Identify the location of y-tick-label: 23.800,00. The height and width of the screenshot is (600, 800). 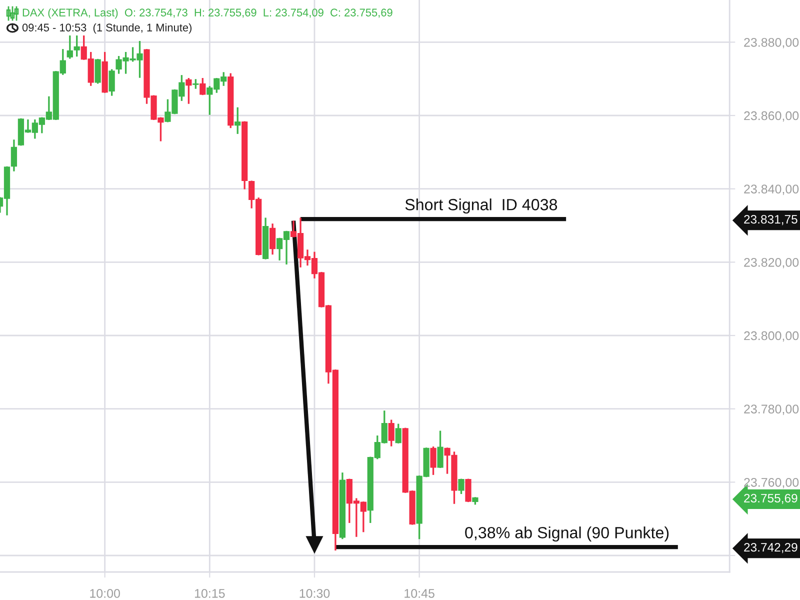
(771, 336).